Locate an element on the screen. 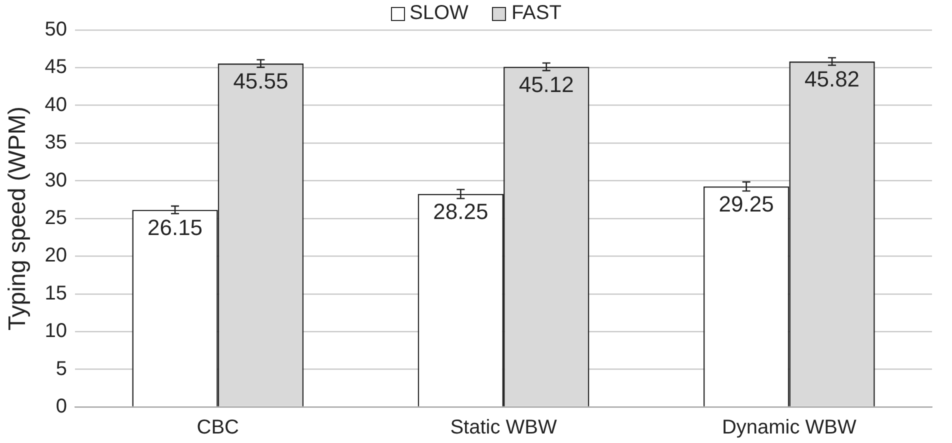 The image size is (952, 443). x-tick-label: Static WBW is located at coordinates (503, 427).